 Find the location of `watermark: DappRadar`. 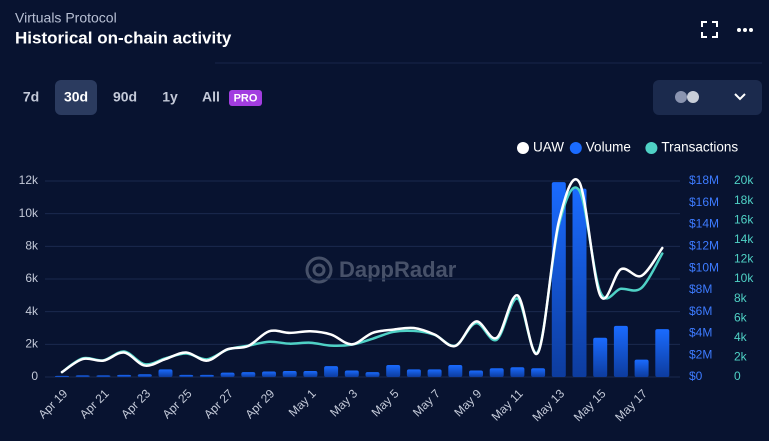

watermark: DappRadar is located at coordinates (381, 270).